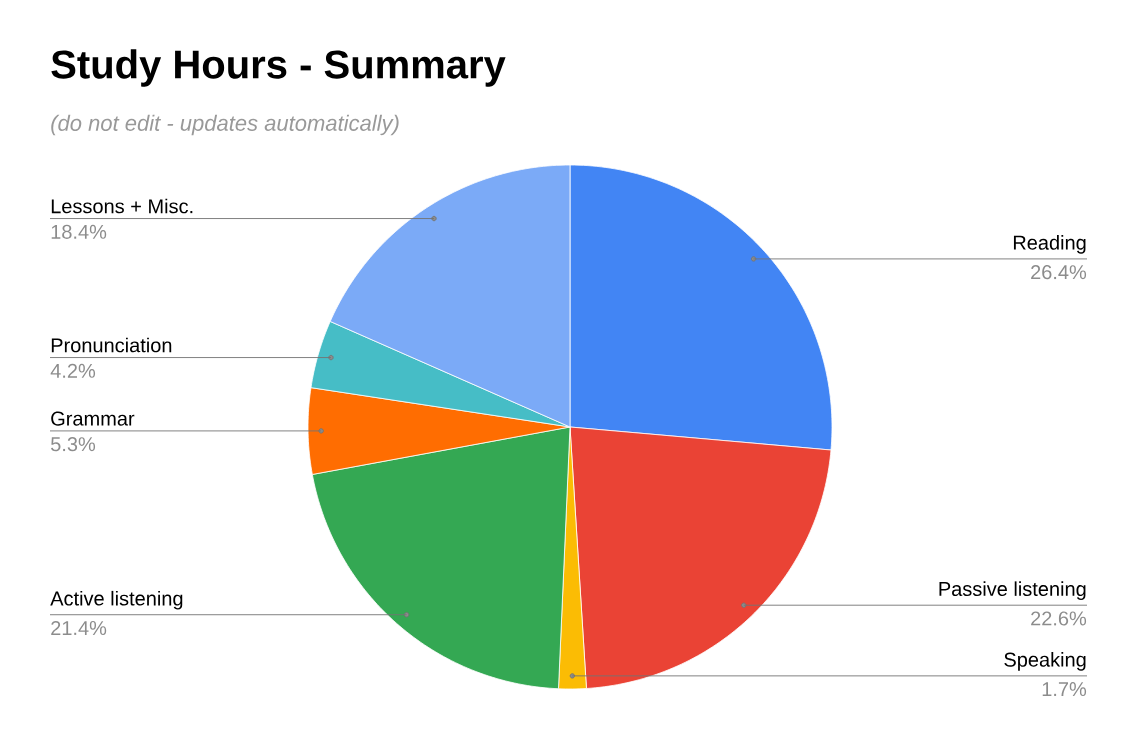 The width and height of the screenshot is (1138, 740). What do you see at coordinates (73, 444) in the screenshot?
I see `data-label: 5.3%` at bounding box center [73, 444].